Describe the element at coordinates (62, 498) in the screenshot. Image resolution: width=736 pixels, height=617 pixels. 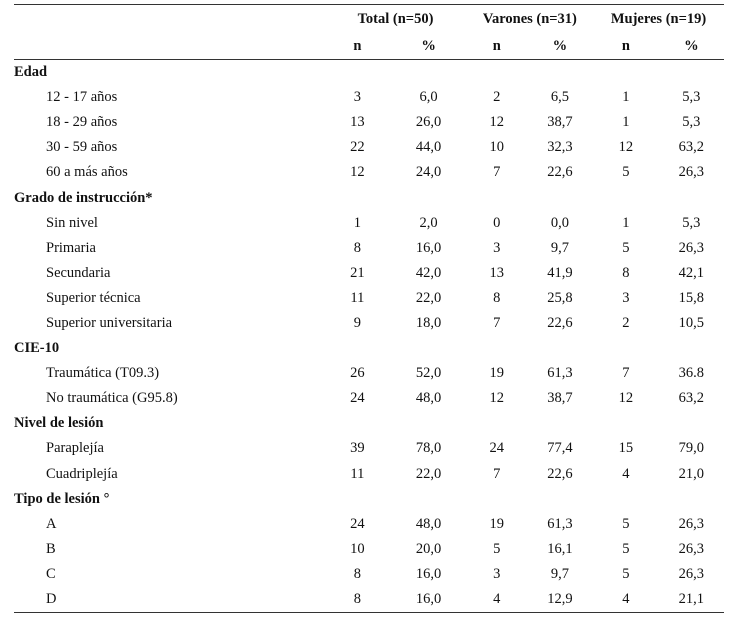
I see `category-label: Tipo de lesión °` at that location.